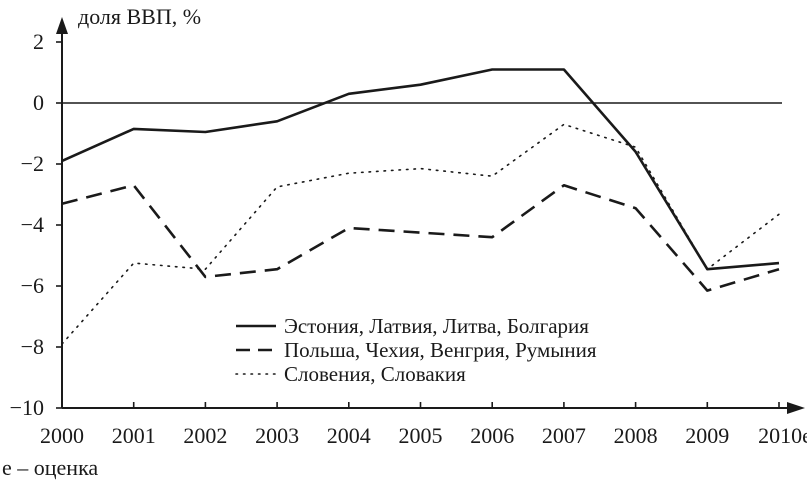 This screenshot has height=482, width=807. I want to click on y-ticks: 2 0 −2 −4 −6 −8 −10, so click(36, 224).